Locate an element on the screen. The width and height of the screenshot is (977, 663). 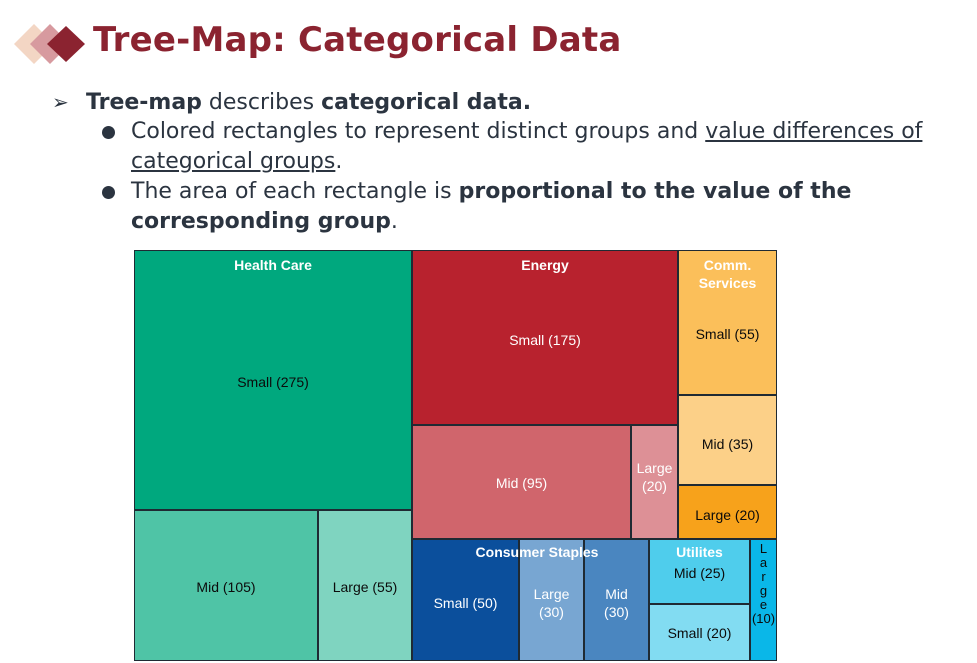
treemap-tile: Small (275) is located at coordinates (273, 380).